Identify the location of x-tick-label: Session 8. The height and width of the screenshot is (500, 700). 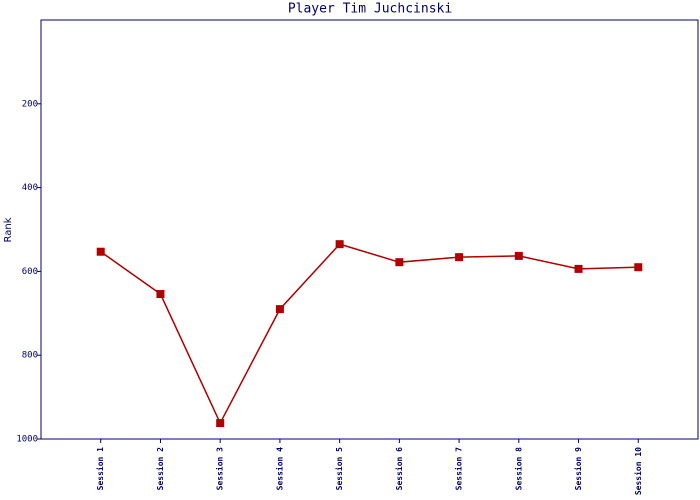
(518, 469).